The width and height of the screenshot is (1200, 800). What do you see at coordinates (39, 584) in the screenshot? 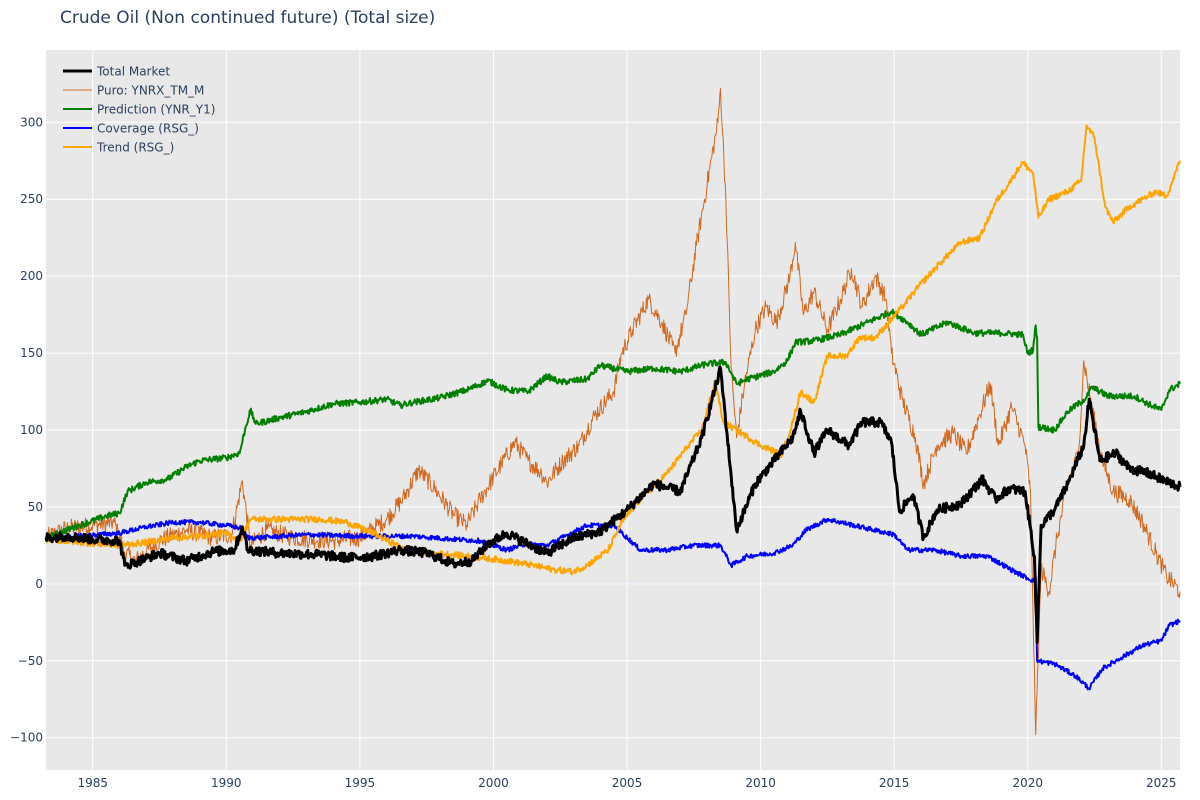
I see `y-tick-label: 0` at bounding box center [39, 584].